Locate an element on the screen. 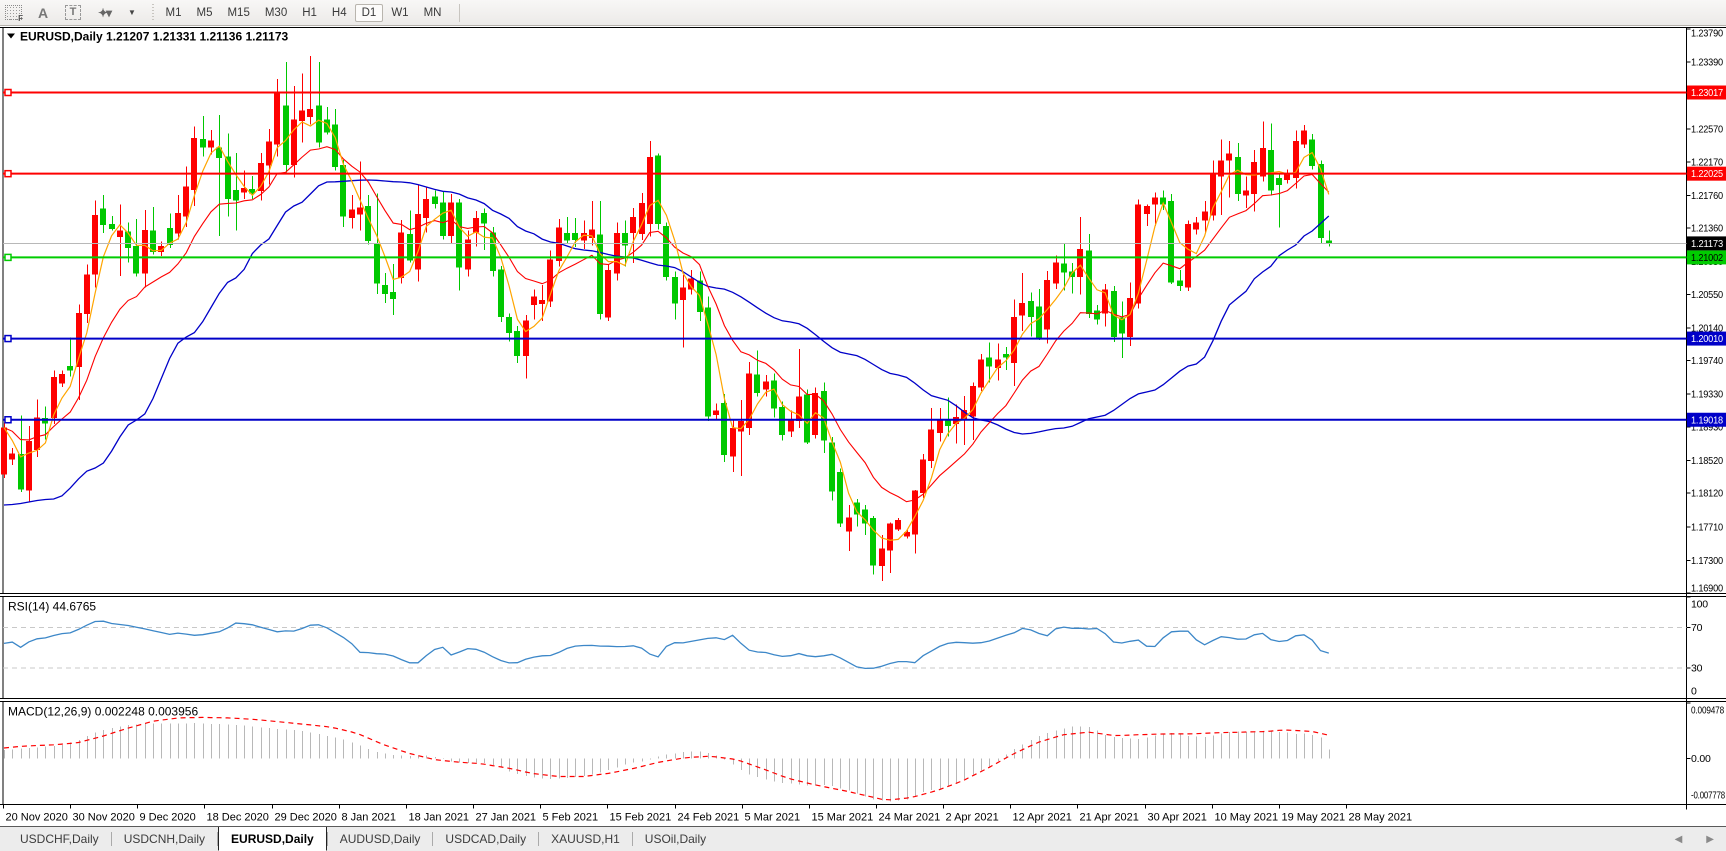 The image size is (1726, 851). timeframe-buttons: M1 M5 M15 M30 H1 H4 D1 W1 MN is located at coordinates (303, 12).